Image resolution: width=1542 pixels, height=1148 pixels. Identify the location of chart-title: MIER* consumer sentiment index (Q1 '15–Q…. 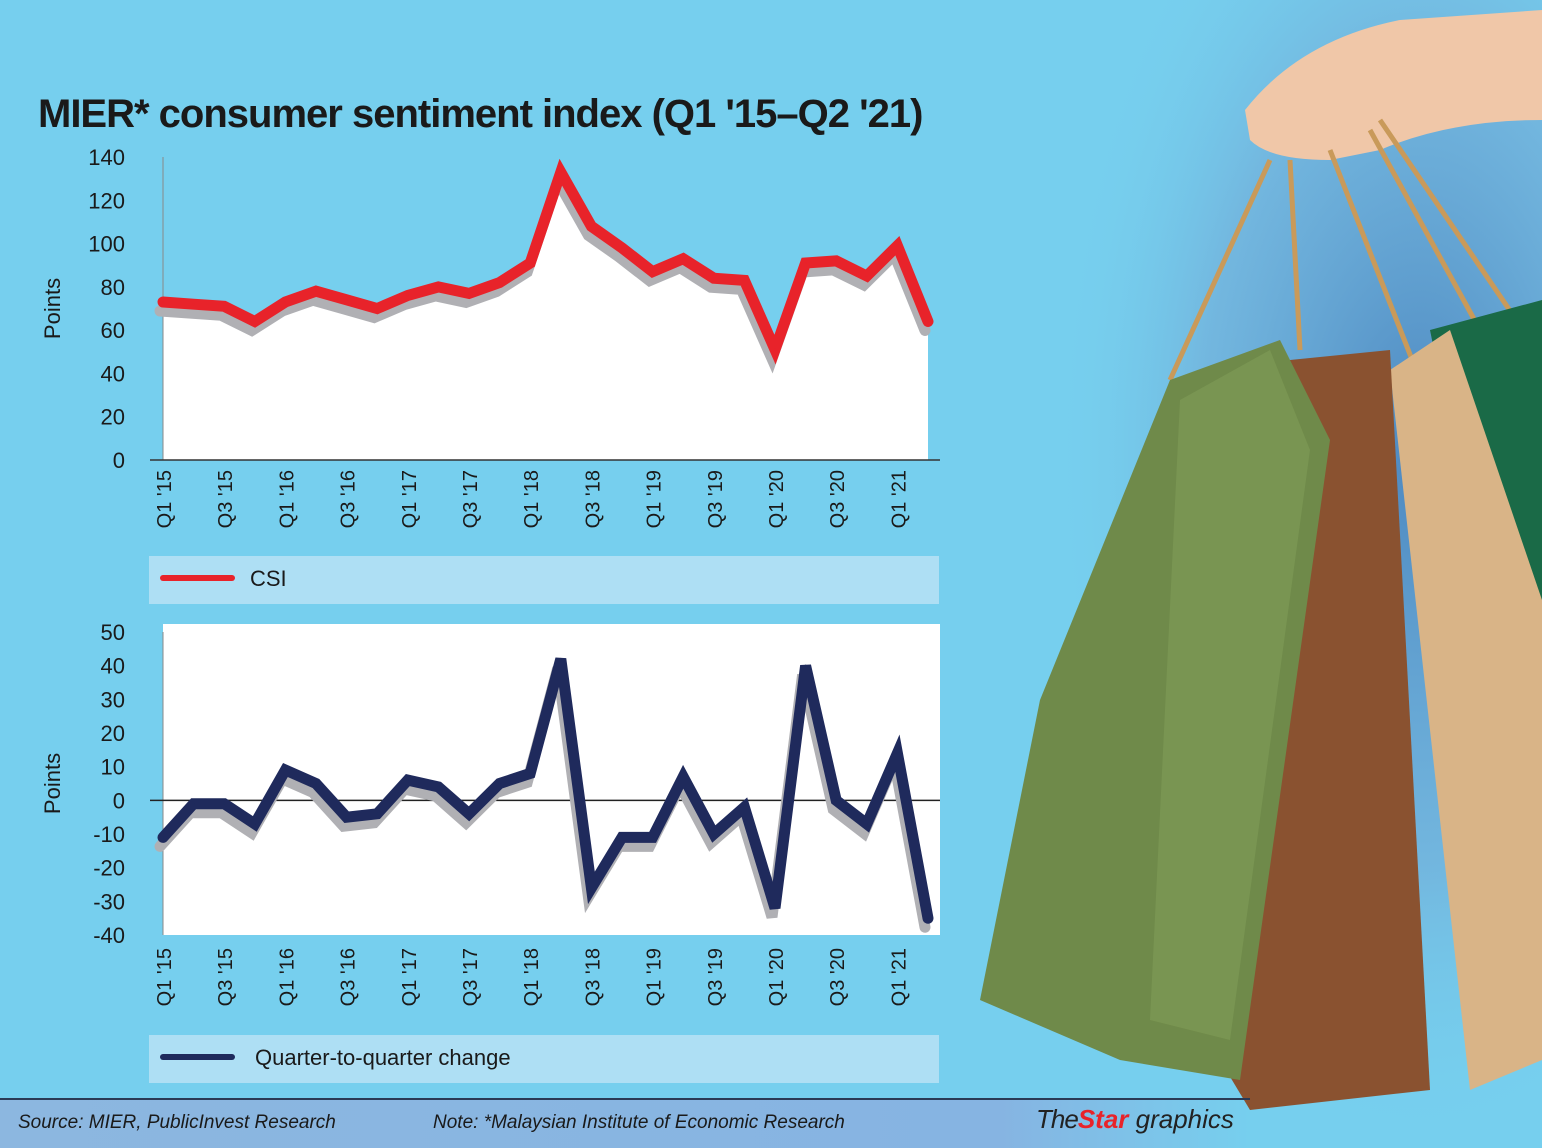
(480, 114).